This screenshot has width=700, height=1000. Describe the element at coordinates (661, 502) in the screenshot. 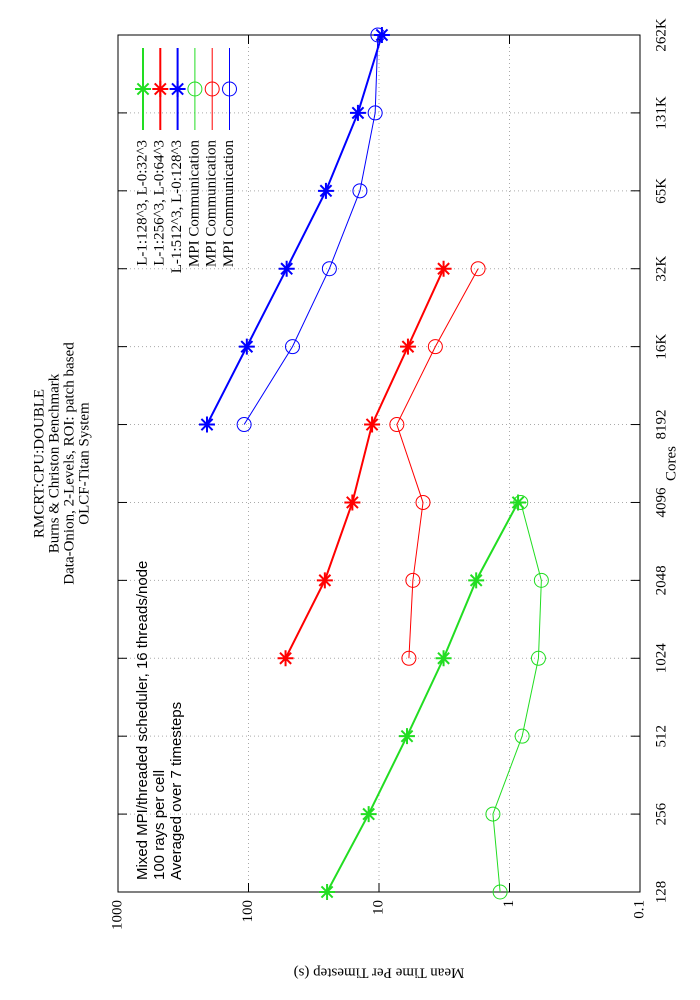

I see `x-tick-label: 4096` at that location.